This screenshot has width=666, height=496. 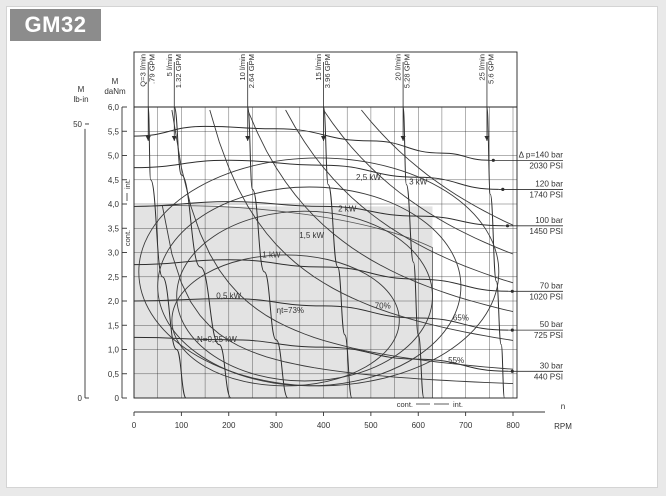 What do you see at coordinates (347, 208) in the screenshot?
I see `power-label: 2 kW` at bounding box center [347, 208].